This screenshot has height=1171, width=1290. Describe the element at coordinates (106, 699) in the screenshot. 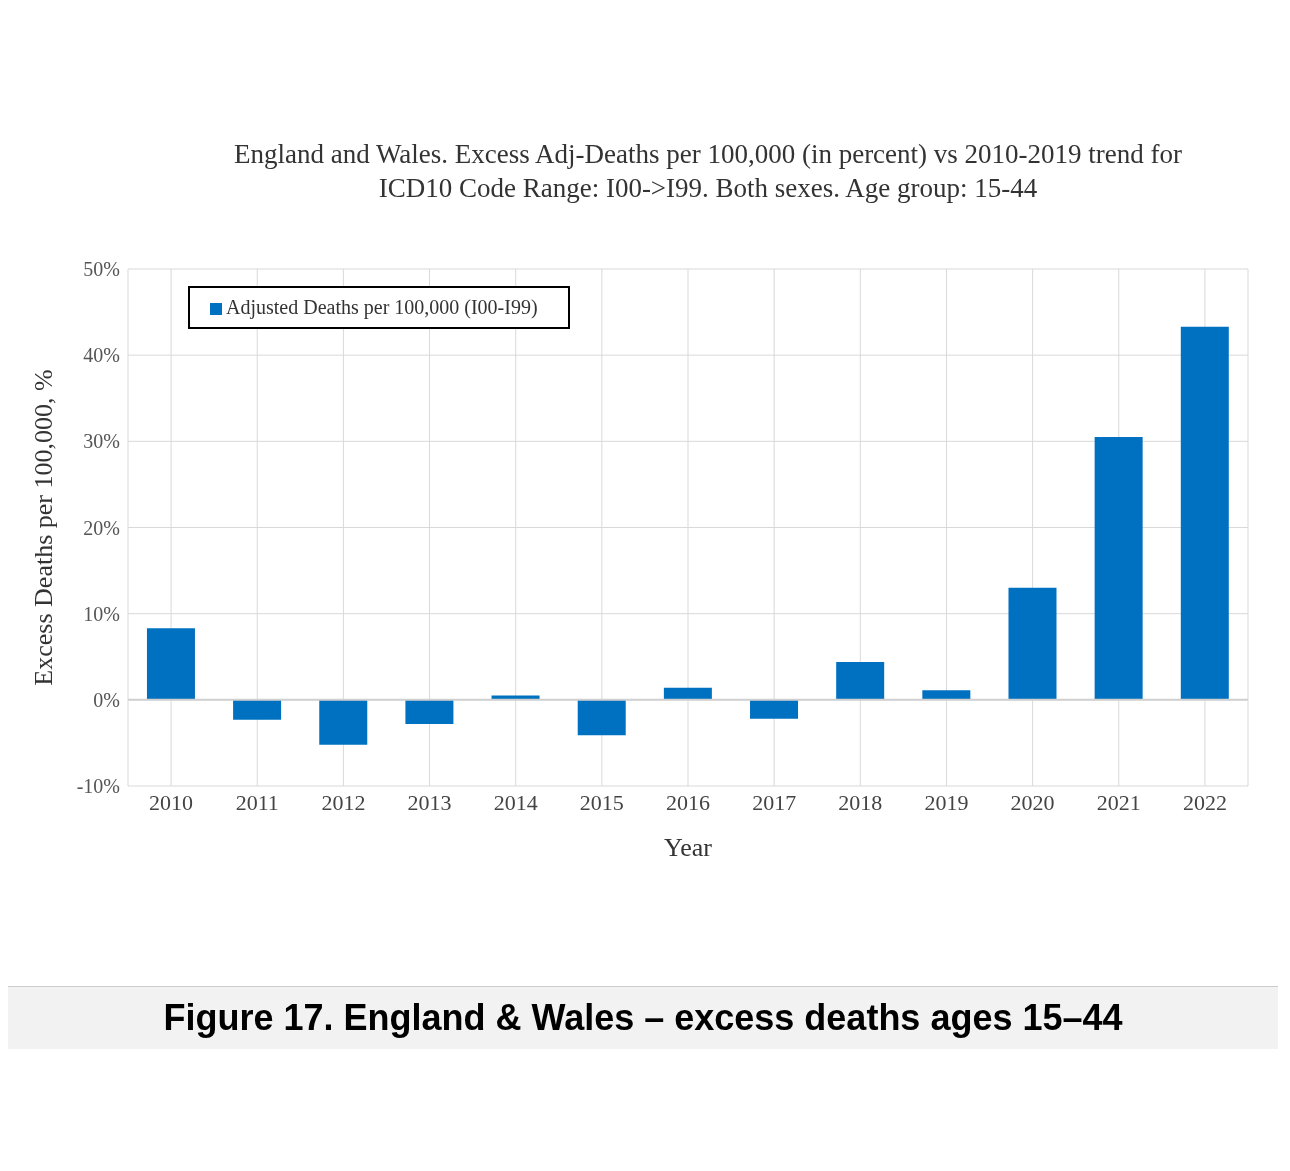

I see `y-tick-label: 0%` at that location.